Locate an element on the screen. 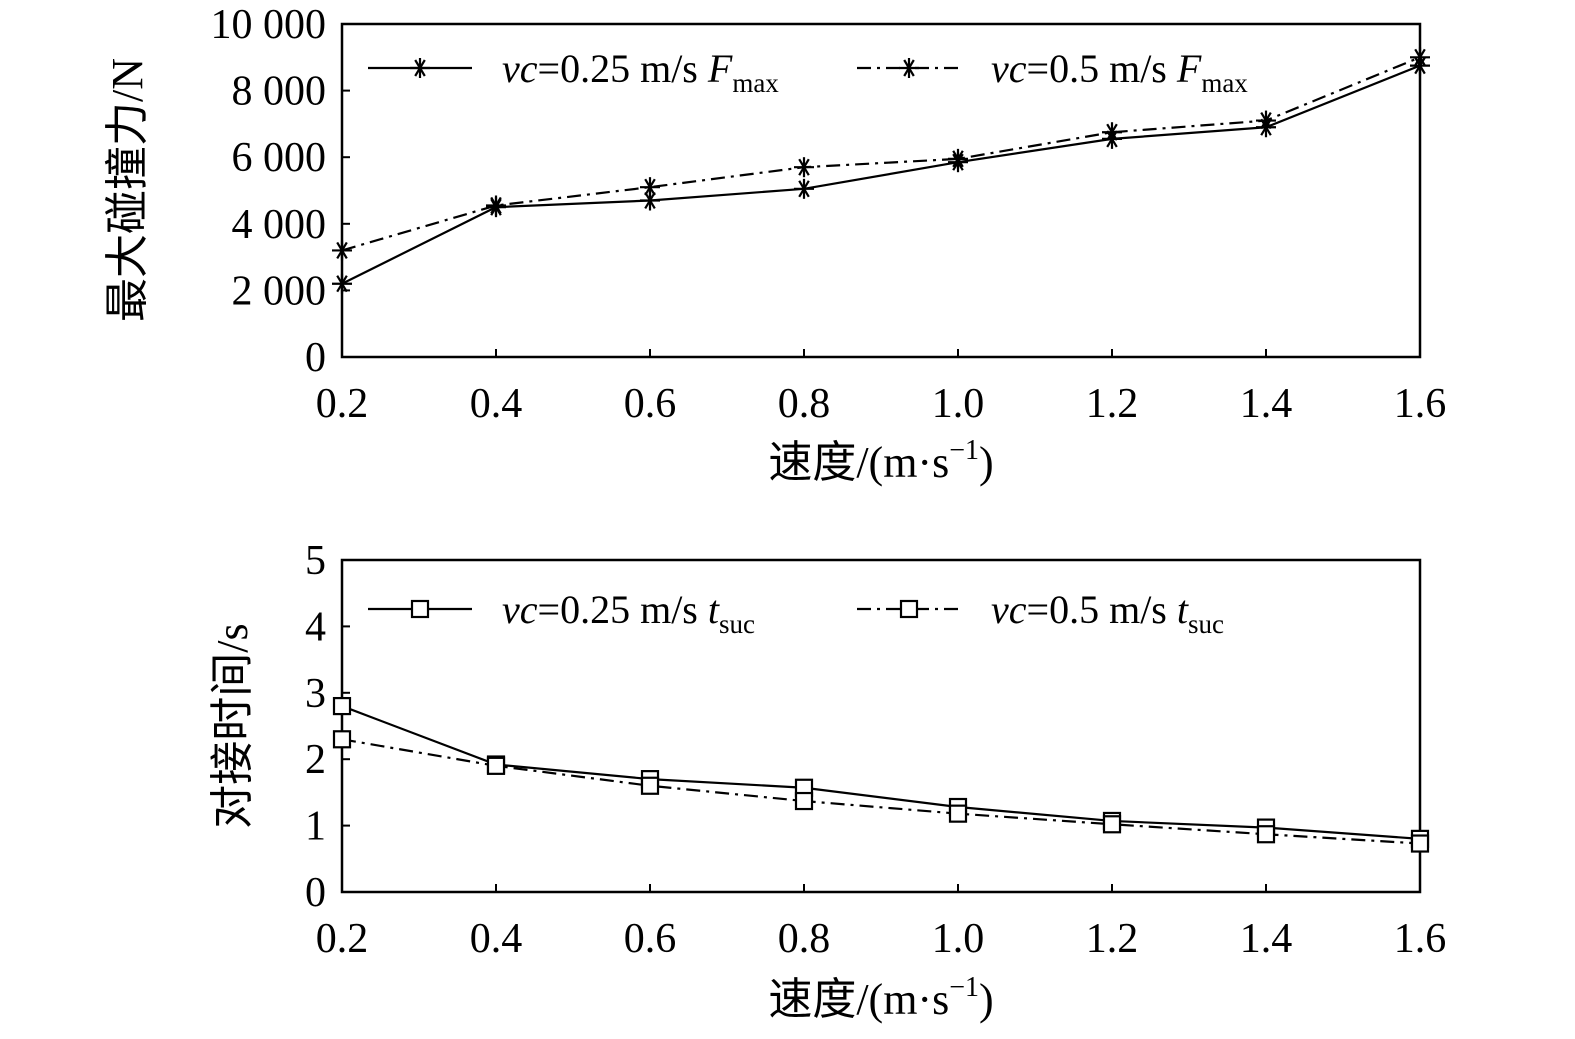 This screenshot has height=1039, width=1575. legend-entry: vc=0.25 m/s tsuc is located at coordinates (561, 613).